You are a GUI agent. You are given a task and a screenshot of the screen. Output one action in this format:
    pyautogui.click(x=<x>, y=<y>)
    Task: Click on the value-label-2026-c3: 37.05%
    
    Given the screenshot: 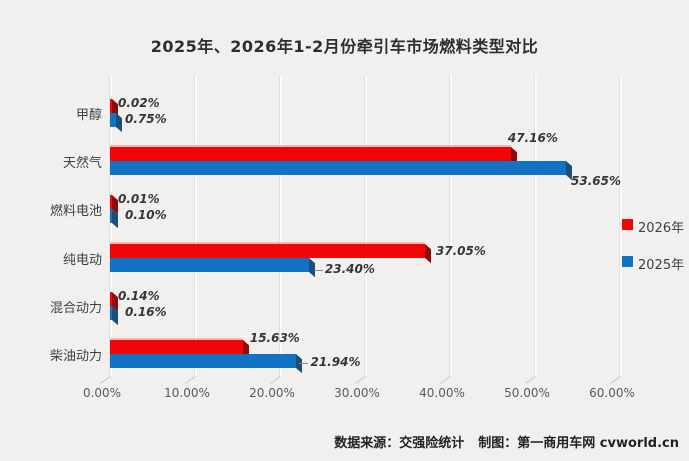 What is the action you would take?
    pyautogui.click(x=460, y=251)
    